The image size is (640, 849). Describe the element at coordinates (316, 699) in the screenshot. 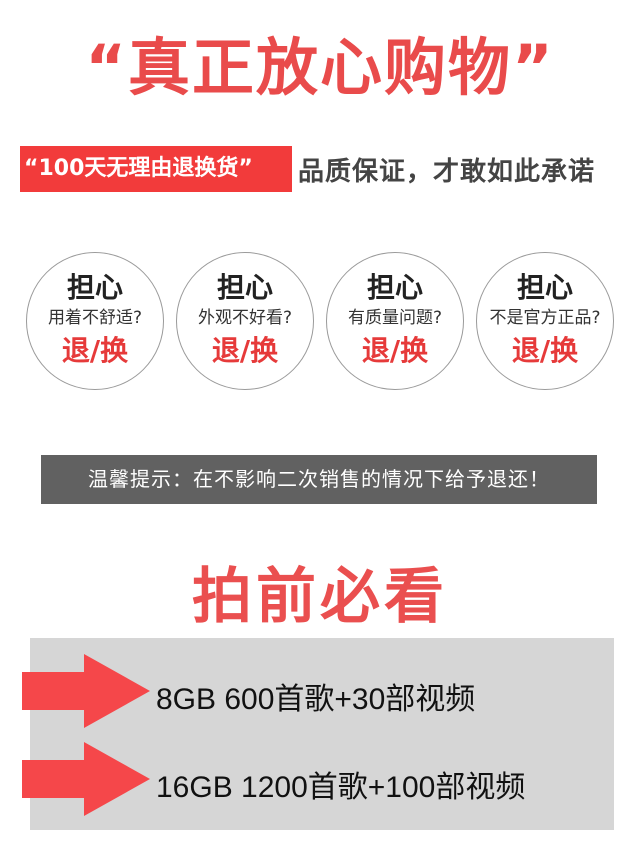

I see `option-8gb: 8GB 600首歌+30部视频` at that location.